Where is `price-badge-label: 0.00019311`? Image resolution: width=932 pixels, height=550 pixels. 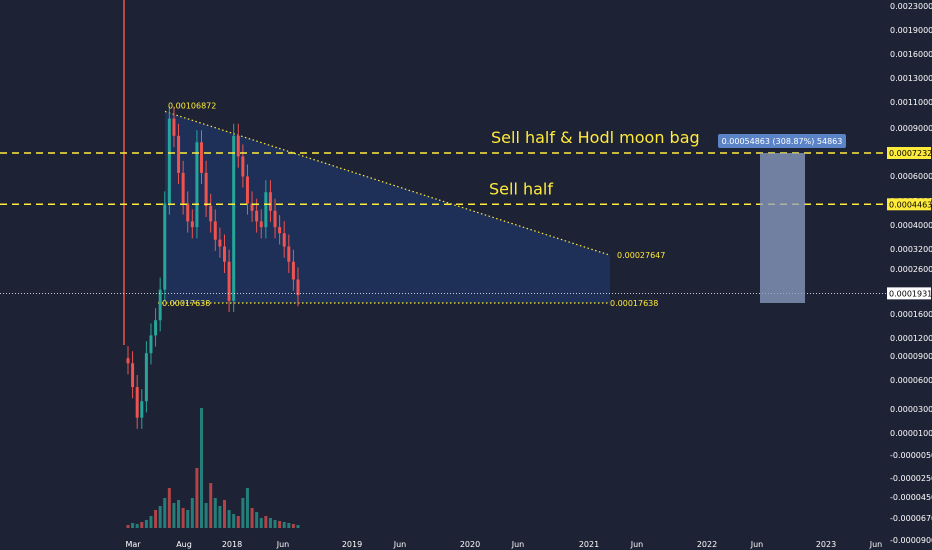
price-badge-label: 0.00019311 is located at coordinates (910, 293).